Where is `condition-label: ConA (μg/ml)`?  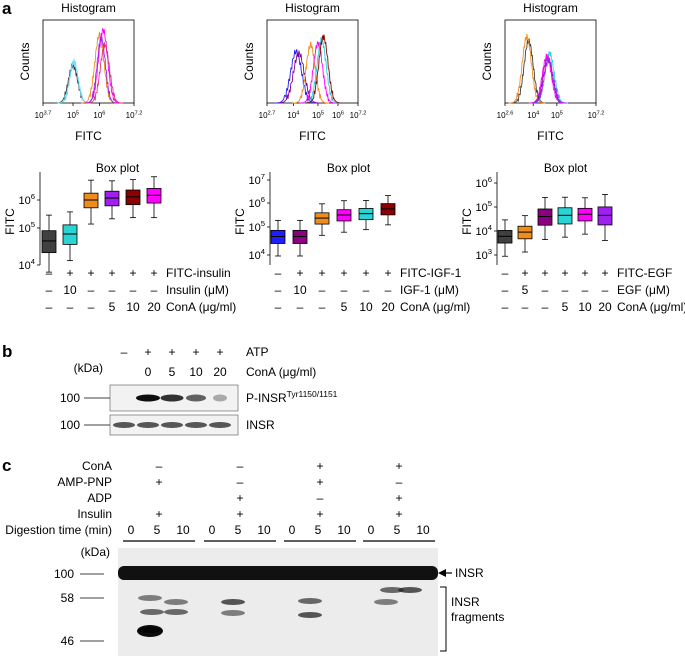
condition-label: ConA (μg/ml) is located at coordinates (201, 307).